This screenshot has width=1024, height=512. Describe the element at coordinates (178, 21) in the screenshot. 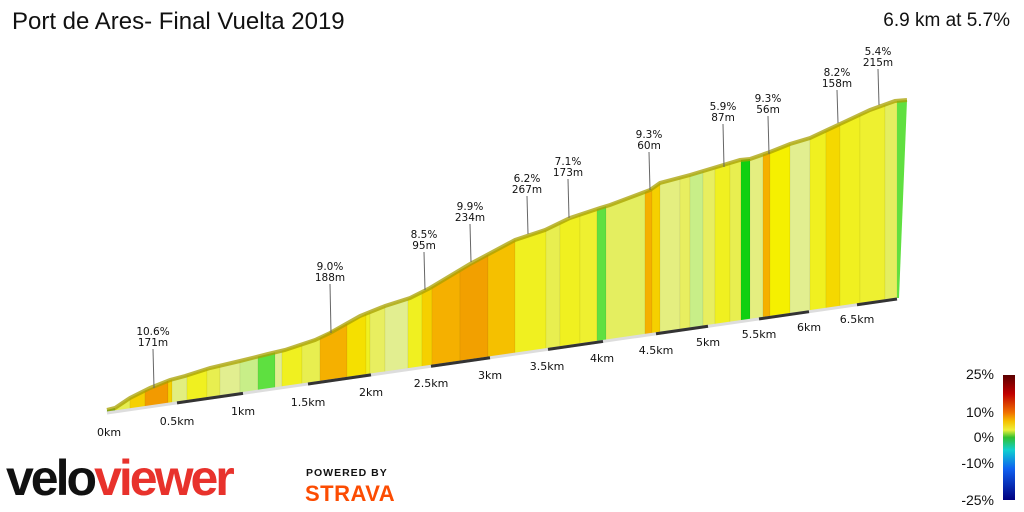

I see `chart-title: Port de Ares- Final Vuelta 2019` at that location.